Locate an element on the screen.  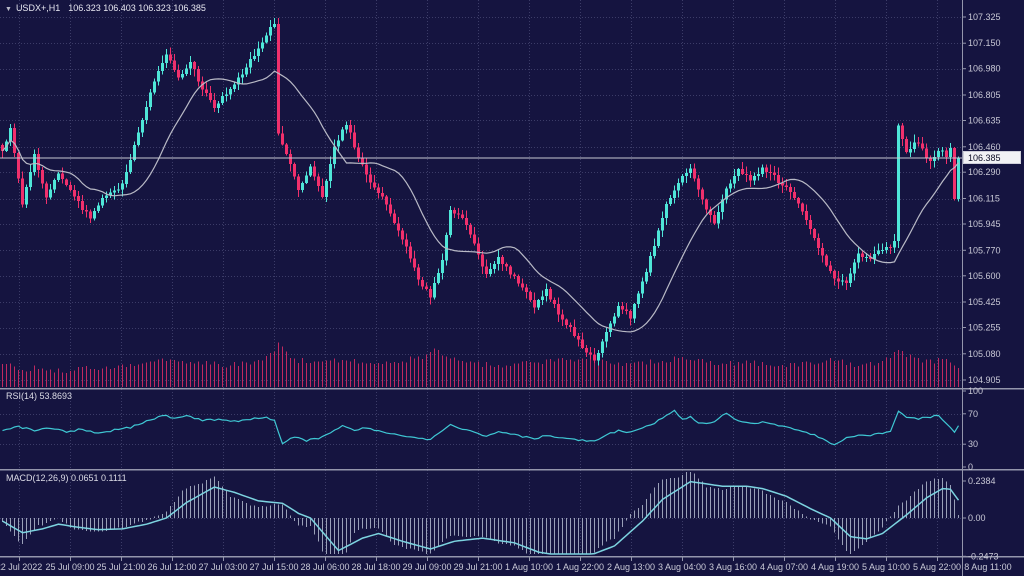
svg-text: 107.150 is located at coordinates (984, 43).